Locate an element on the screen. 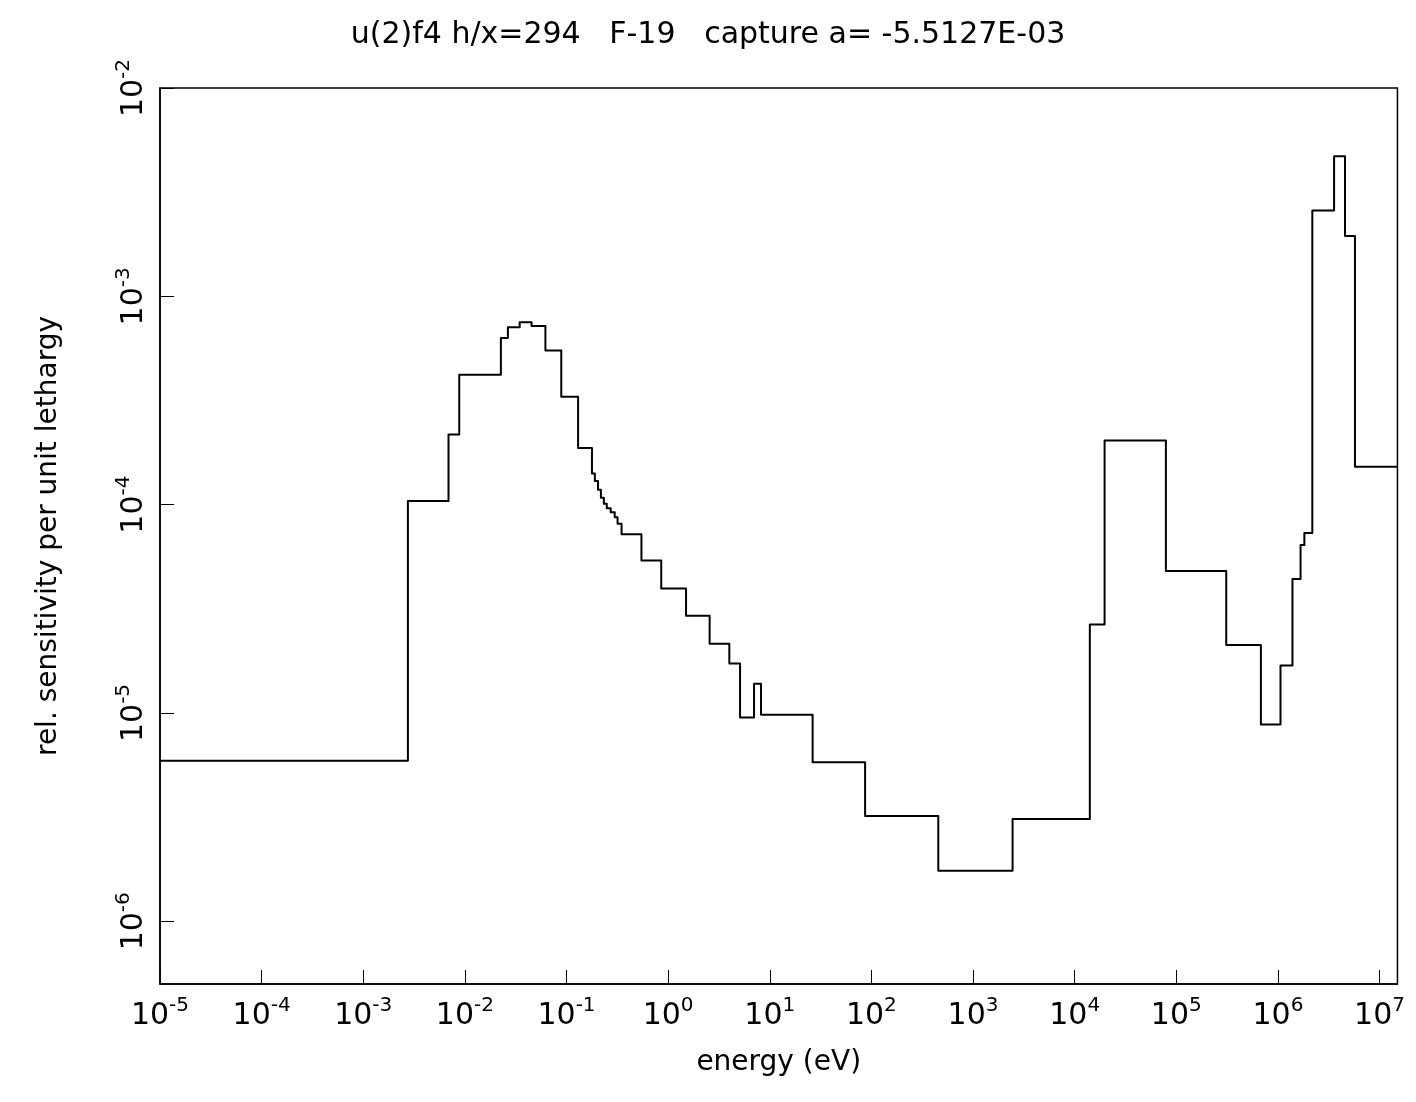 The height and width of the screenshot is (1102, 1416). y-tick-label: 10-2 is located at coordinates (129, 88).